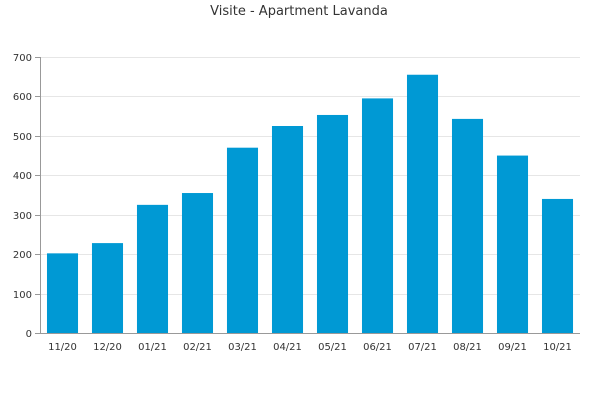  I want to click on y-tick-label: 500, so click(22, 137).